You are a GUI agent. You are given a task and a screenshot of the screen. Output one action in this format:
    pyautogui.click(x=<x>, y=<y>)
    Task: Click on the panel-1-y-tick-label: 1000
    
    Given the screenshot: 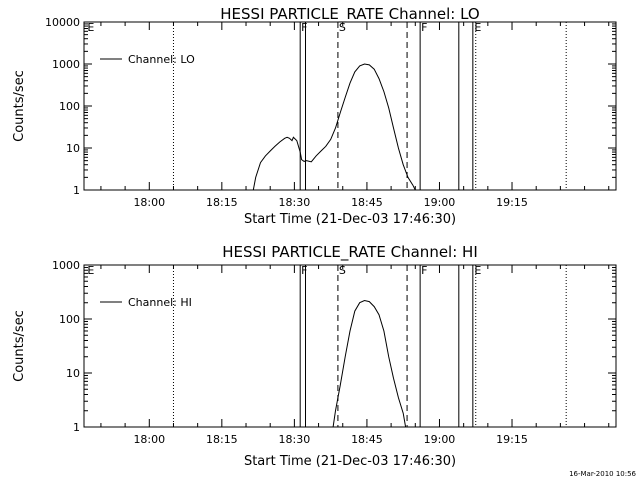 What is the action you would take?
    pyautogui.click(x=66, y=64)
    